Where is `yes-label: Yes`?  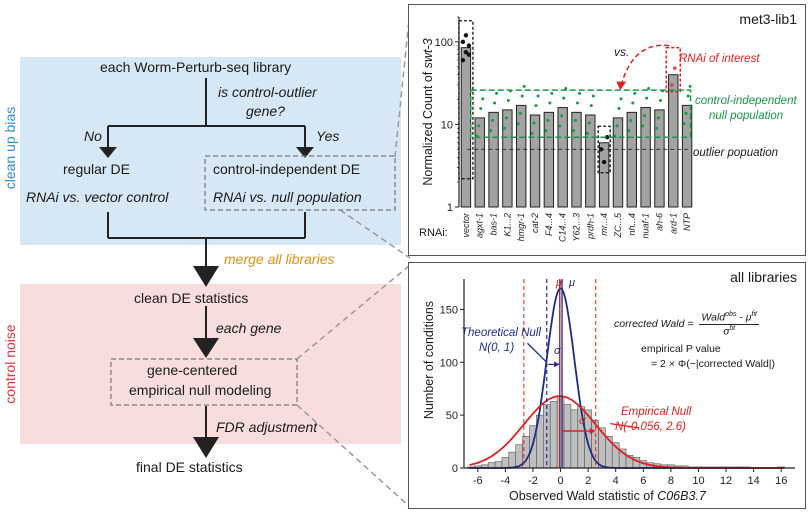 yes-label: Yes is located at coordinates (328, 136).